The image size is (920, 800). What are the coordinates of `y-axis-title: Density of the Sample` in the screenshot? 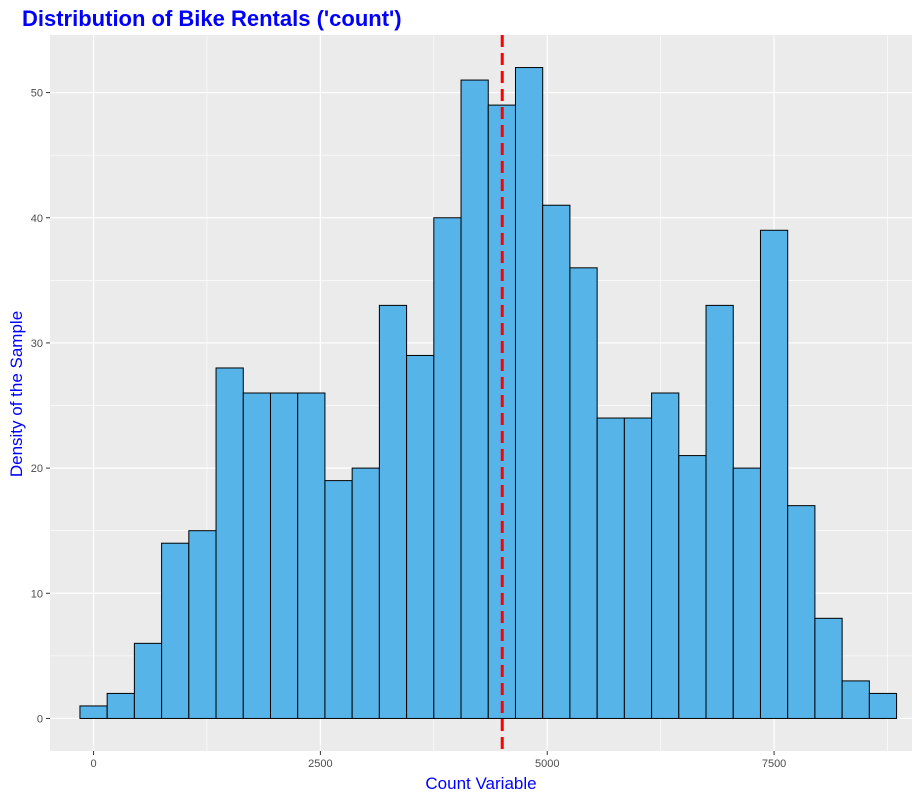 It's located at (16, 394).